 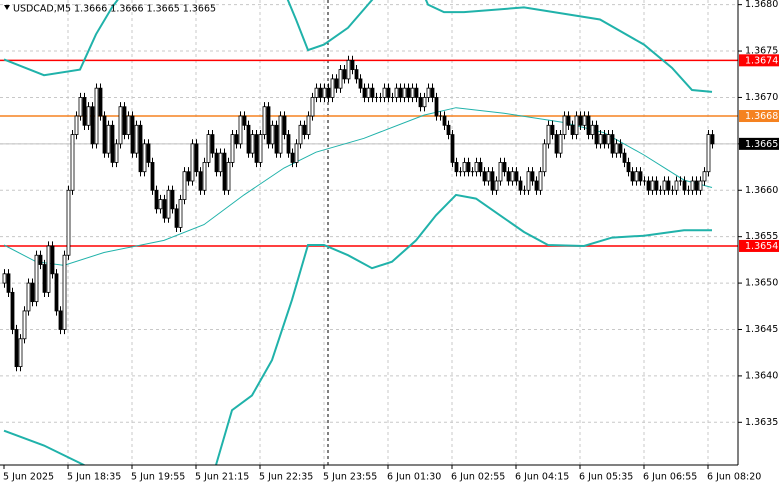 I want to click on y-tick-label: 1.3675, so click(x=761, y=51).